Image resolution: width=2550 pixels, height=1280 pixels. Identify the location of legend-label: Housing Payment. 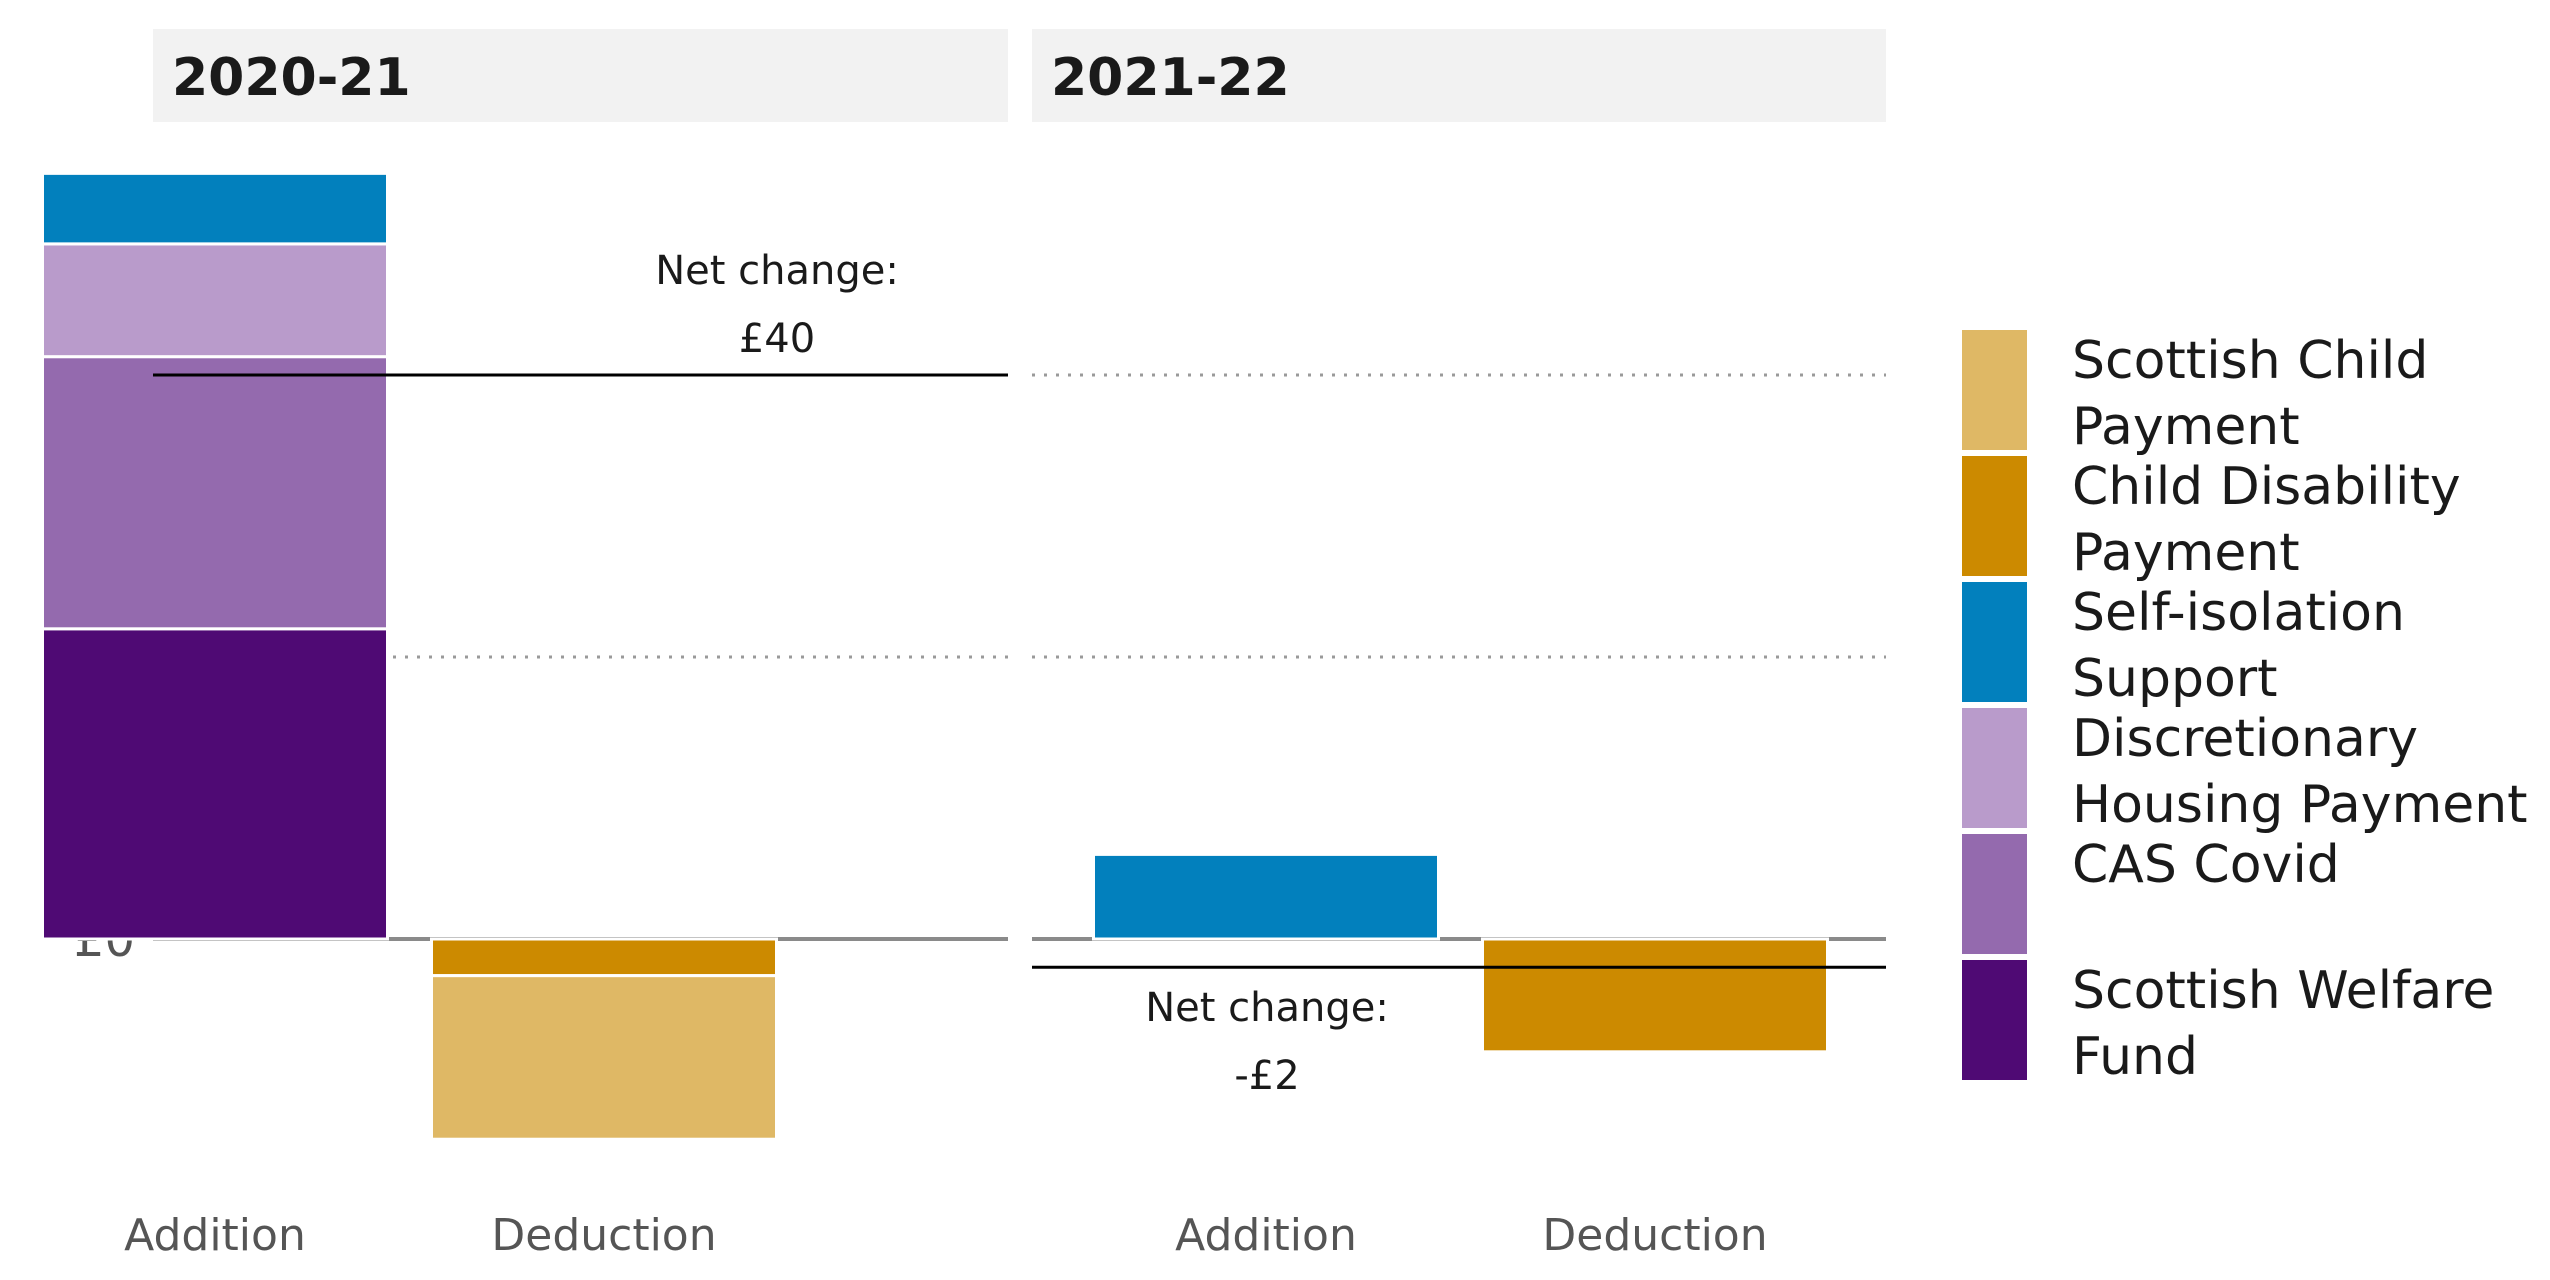
(2300, 805).